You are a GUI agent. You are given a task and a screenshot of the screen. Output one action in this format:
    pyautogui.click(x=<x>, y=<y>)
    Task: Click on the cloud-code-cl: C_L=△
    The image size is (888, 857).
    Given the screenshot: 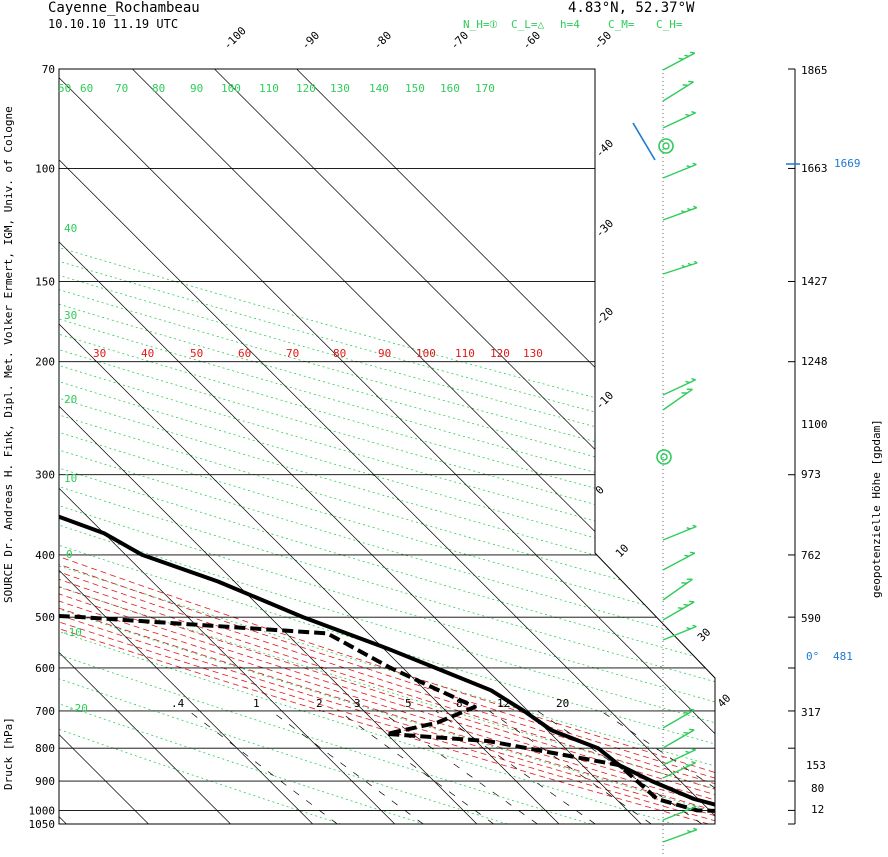 What is the action you would take?
    pyautogui.click(x=527, y=24)
    